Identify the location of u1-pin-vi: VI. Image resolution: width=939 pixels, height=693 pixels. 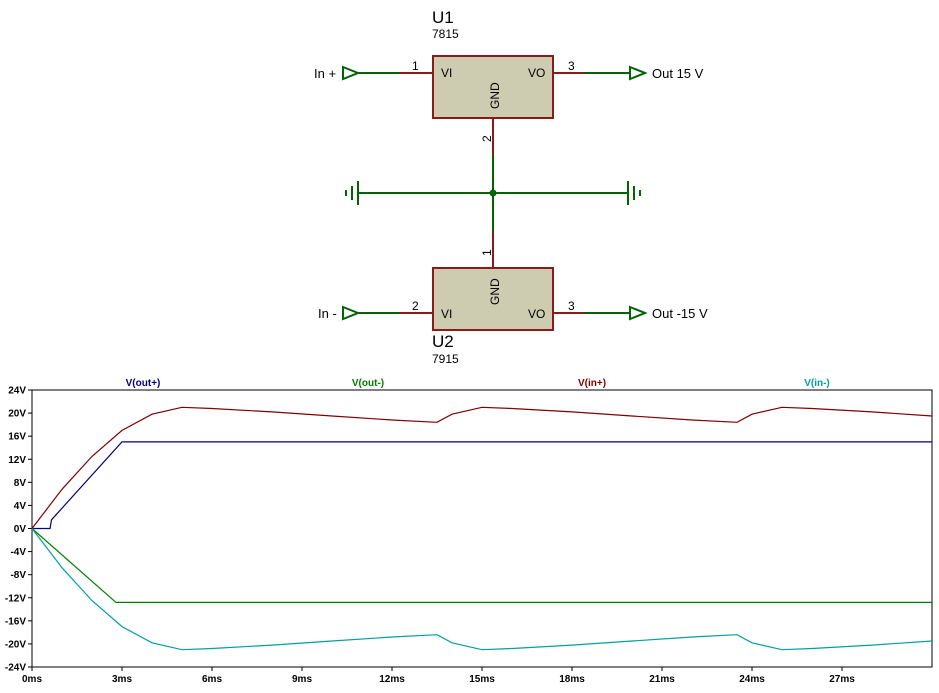
(446, 73).